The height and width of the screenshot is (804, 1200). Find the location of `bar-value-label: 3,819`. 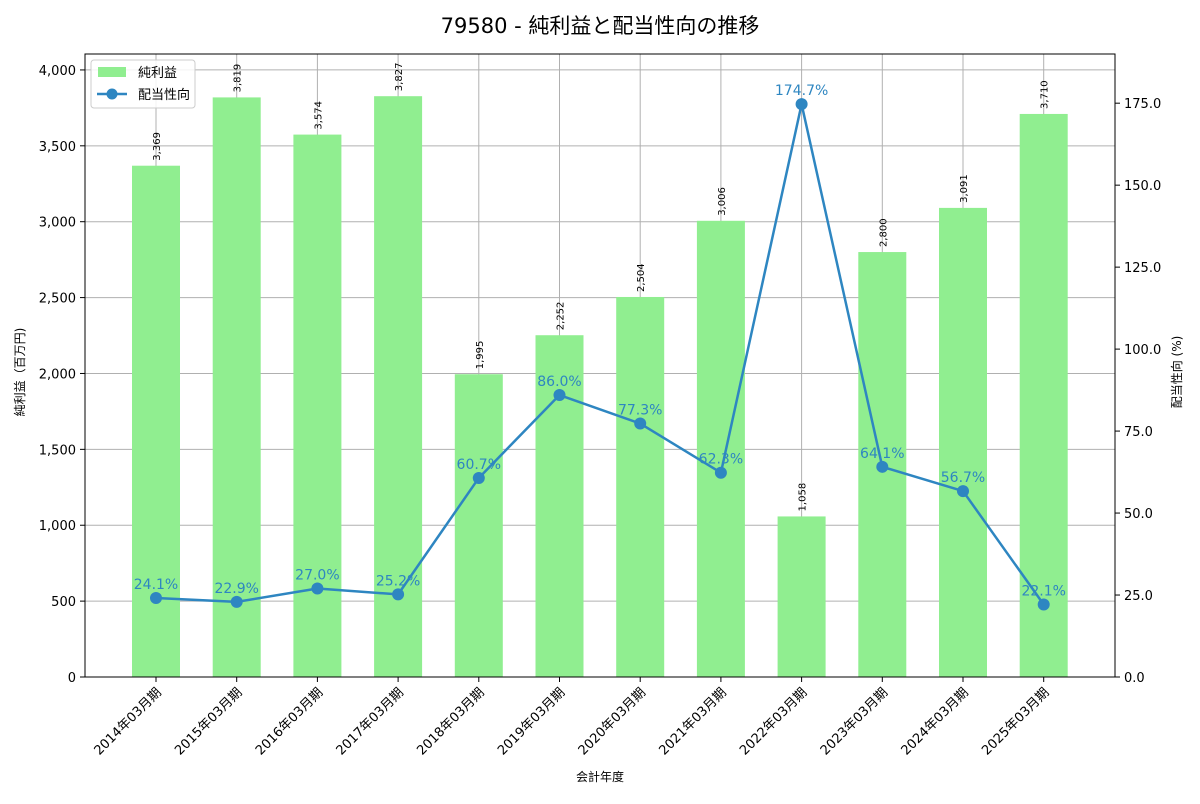

bar-value-label: 3,819 is located at coordinates (238, 78).